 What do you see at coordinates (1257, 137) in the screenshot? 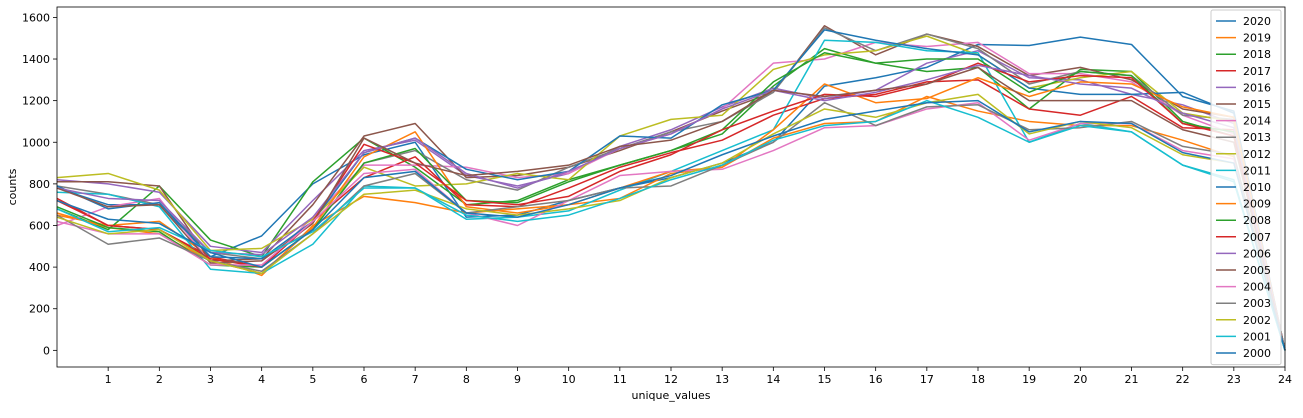
I see `legend-label-2013: 2013` at bounding box center [1257, 137].